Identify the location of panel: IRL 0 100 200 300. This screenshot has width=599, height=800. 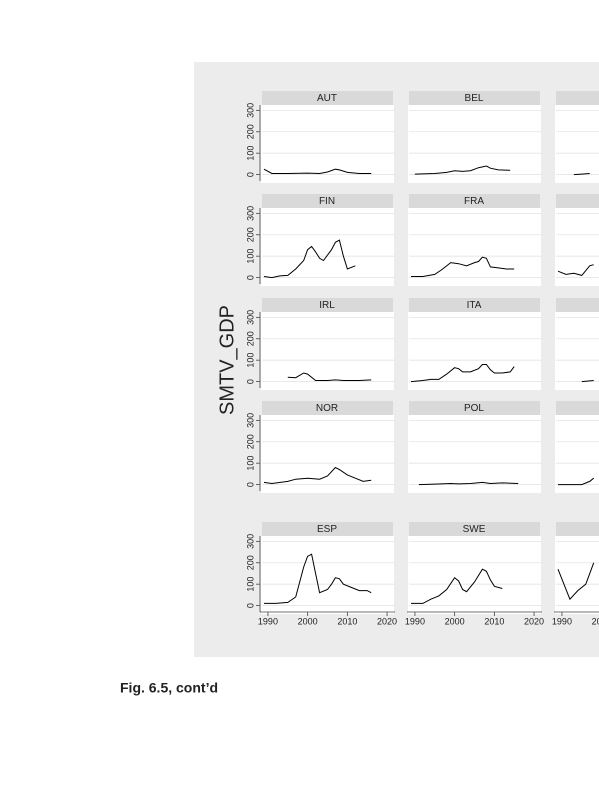
(320, 344).